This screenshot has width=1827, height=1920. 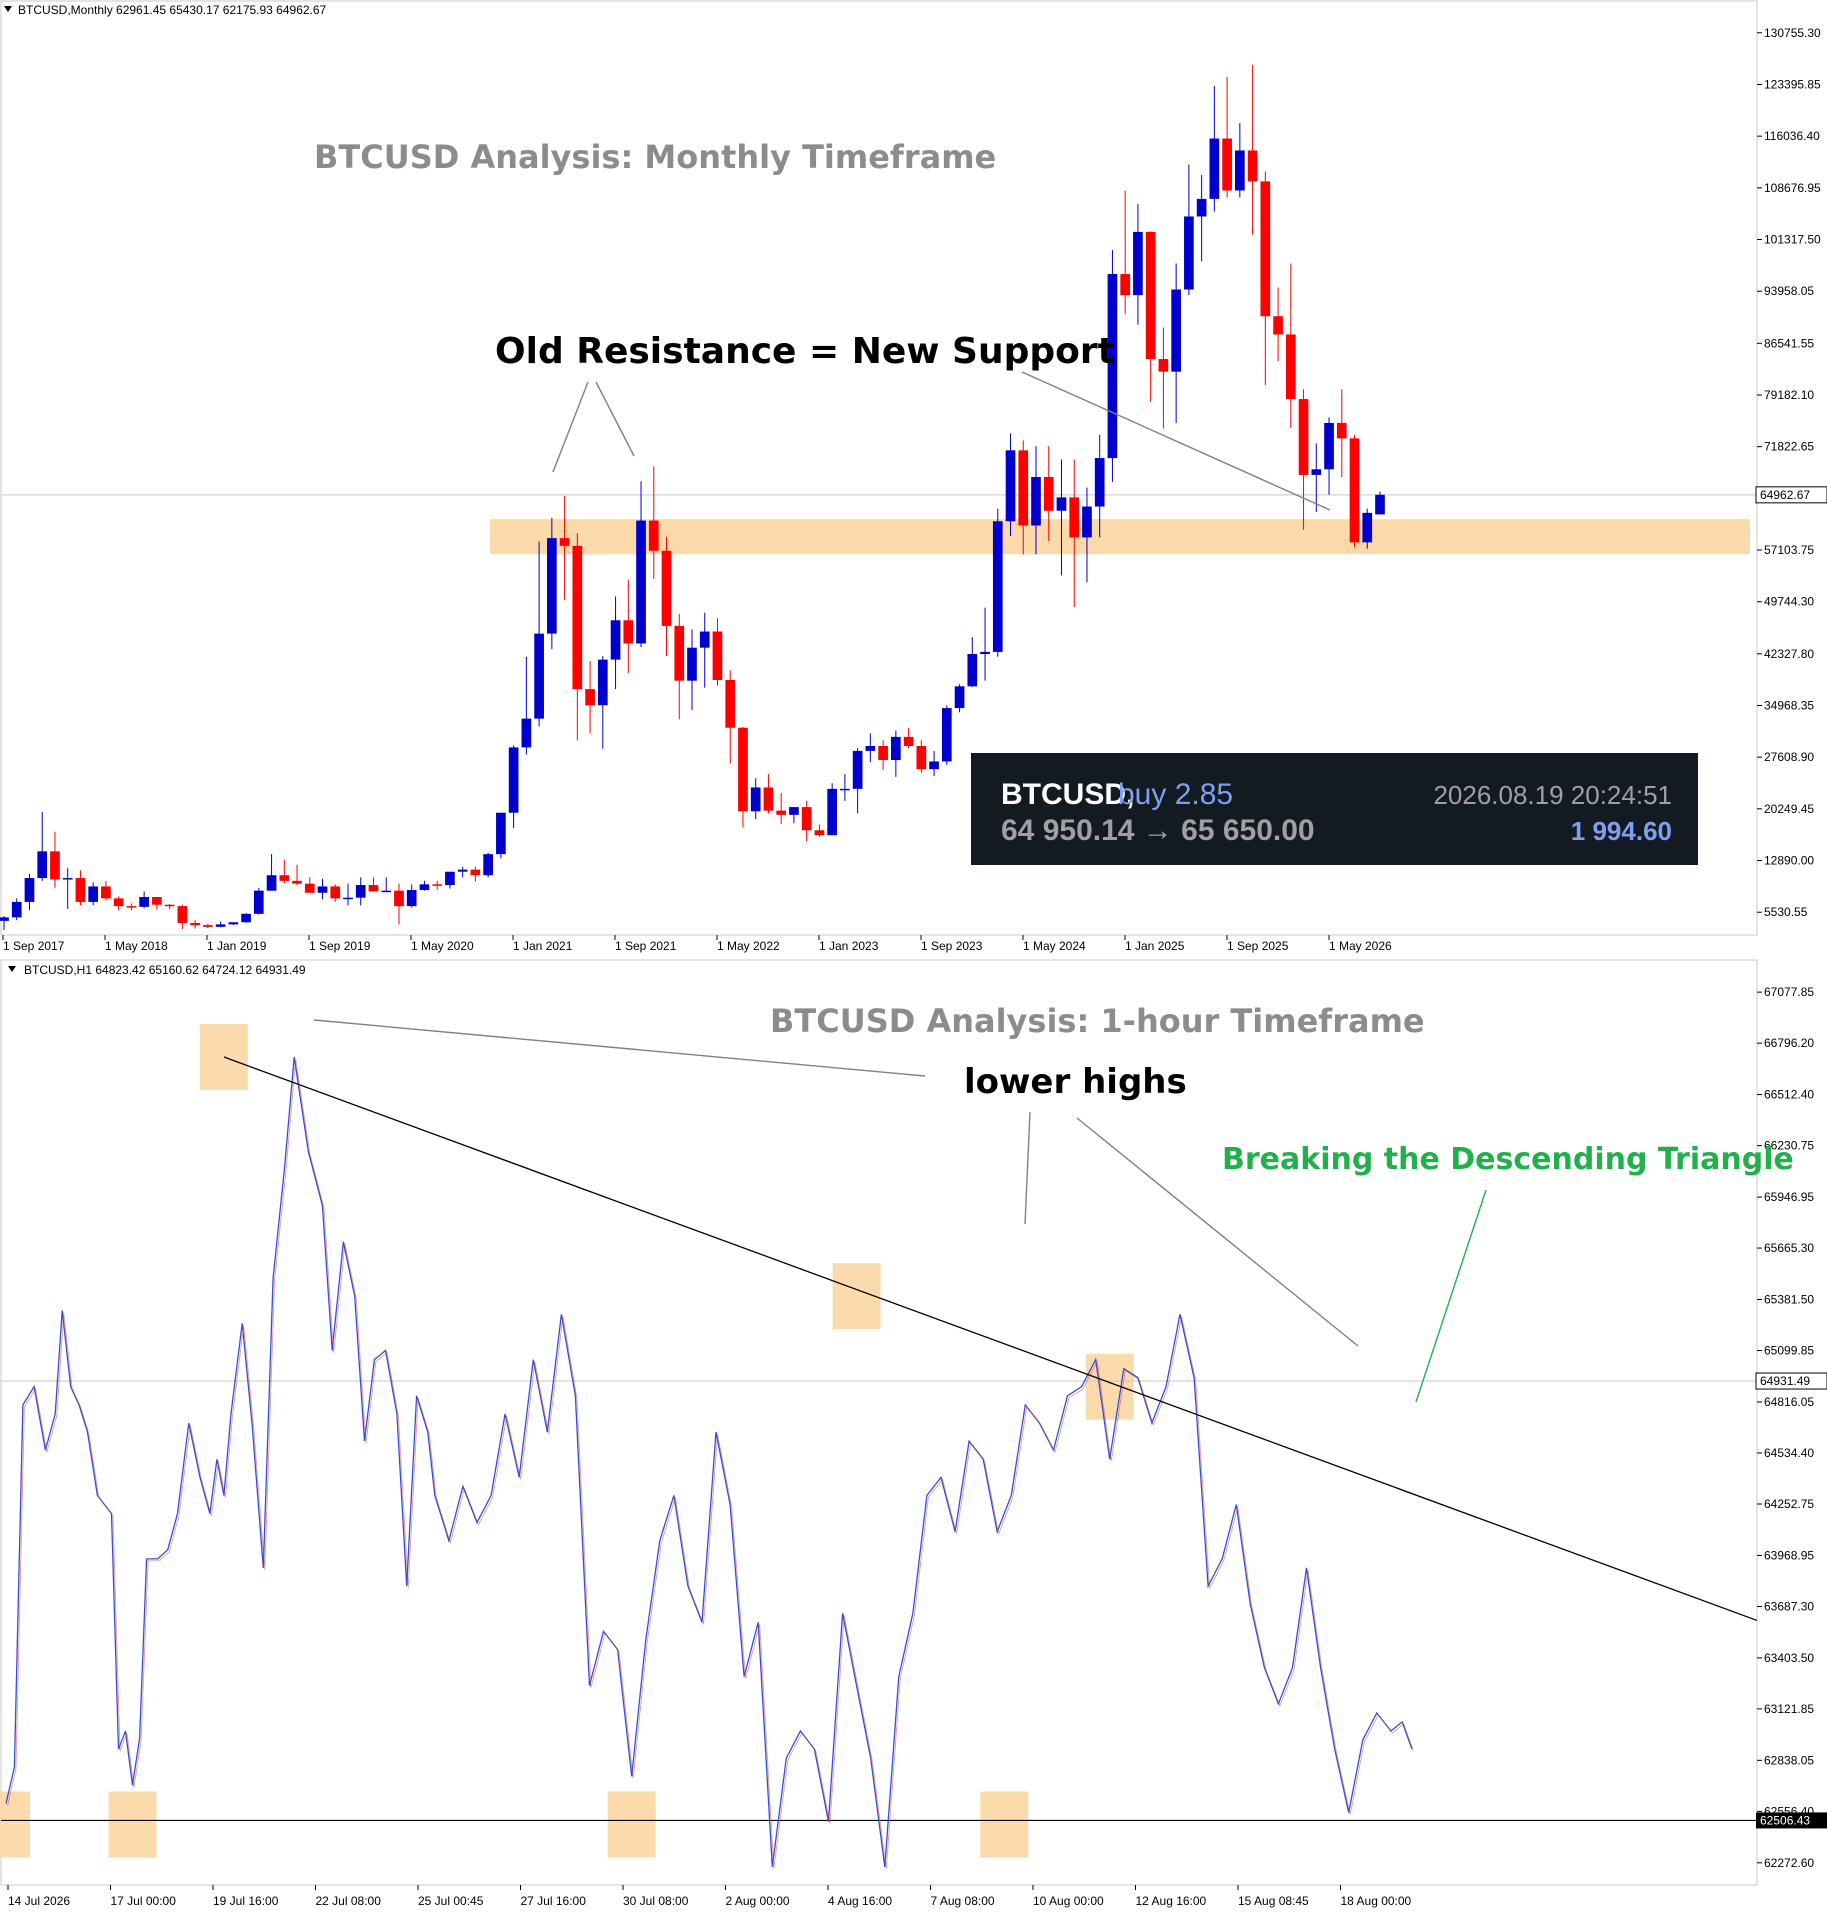 What do you see at coordinates (1789, 809) in the screenshot?
I see `y-tick-label: 20249.45` at bounding box center [1789, 809].